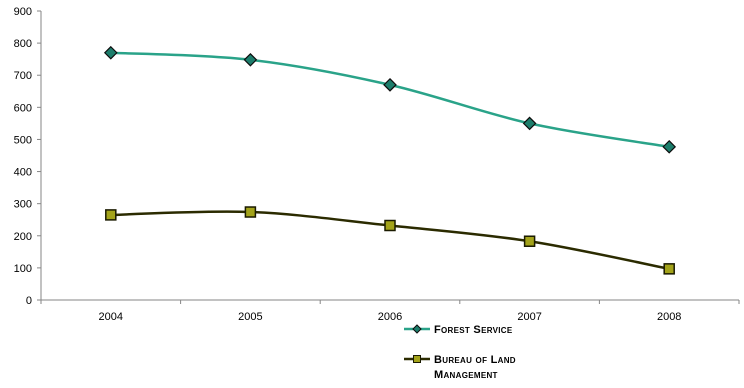  I want to click on x-axis-ticks: 2004 2005 2006 2007 2008, so click(390, 311).